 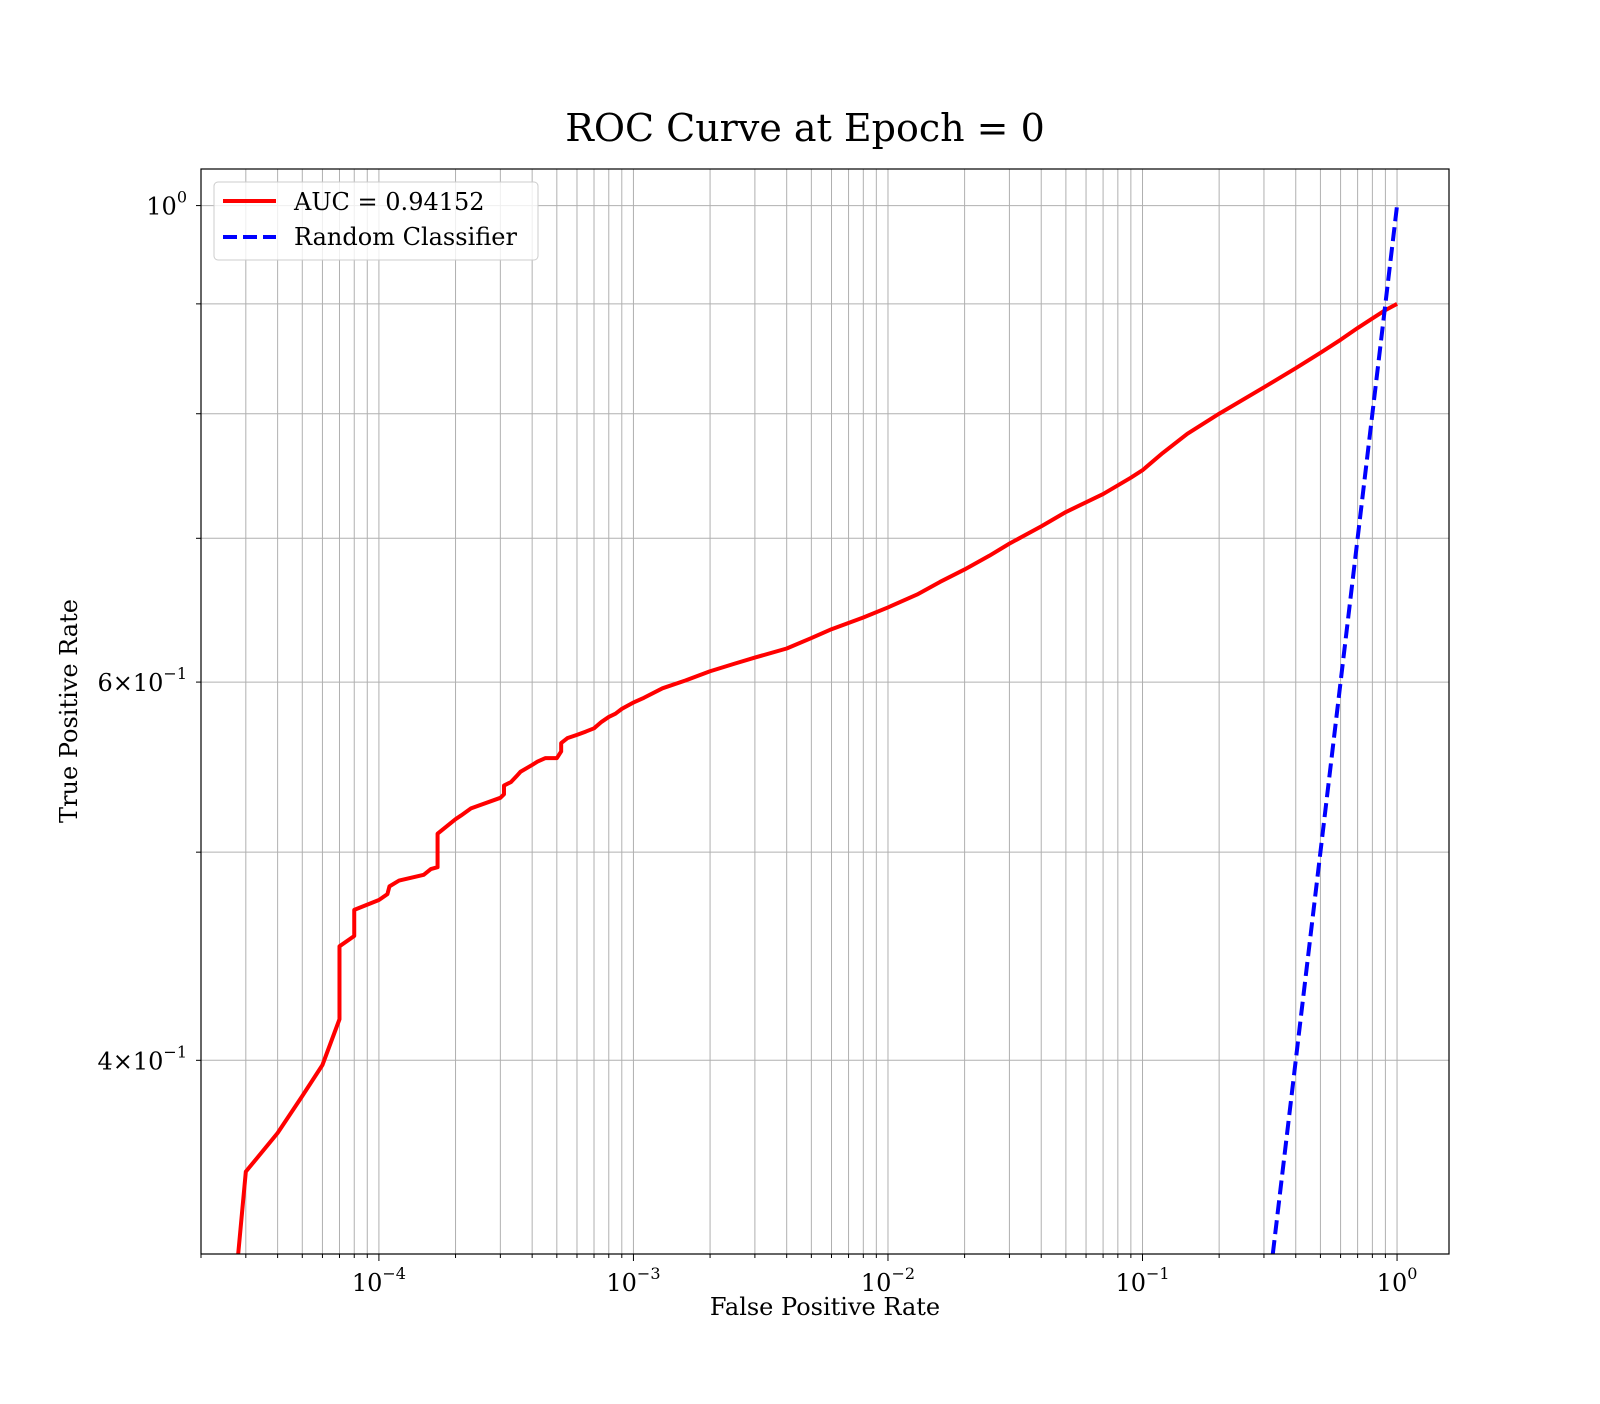 What do you see at coordinates (69, 711) in the screenshot?
I see `y-axis-label: True Positive Rate` at bounding box center [69, 711].